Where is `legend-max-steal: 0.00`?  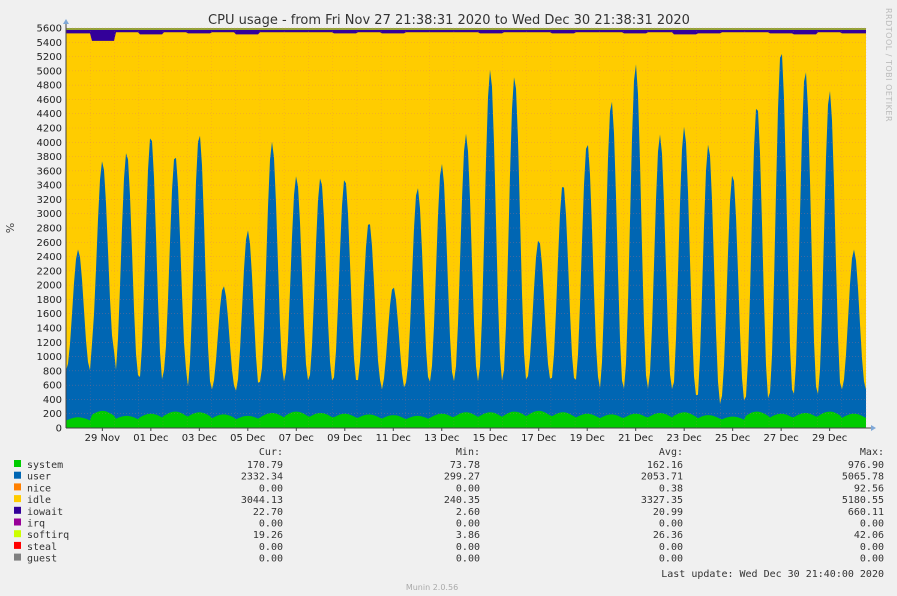
legend-max-steal: 0.00 is located at coordinates (872, 547).